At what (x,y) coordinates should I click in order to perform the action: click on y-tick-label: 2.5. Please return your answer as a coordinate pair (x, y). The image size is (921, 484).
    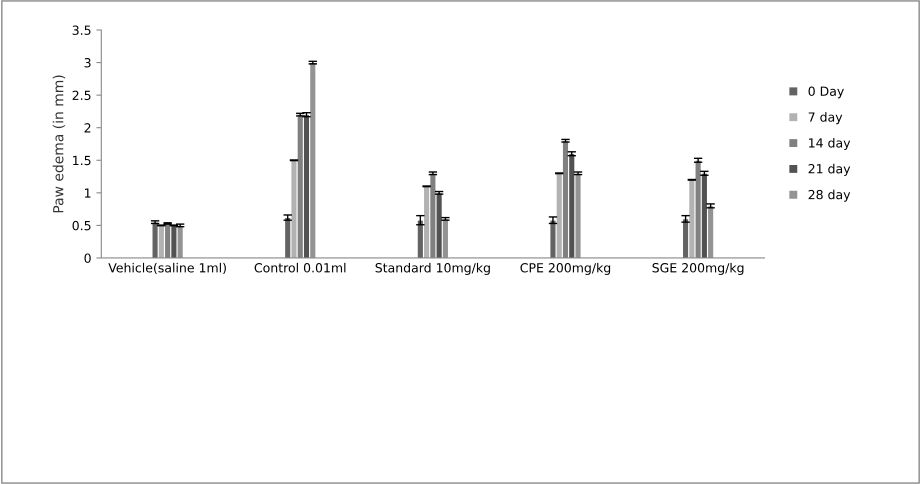
    Looking at the image, I should click on (81, 95).